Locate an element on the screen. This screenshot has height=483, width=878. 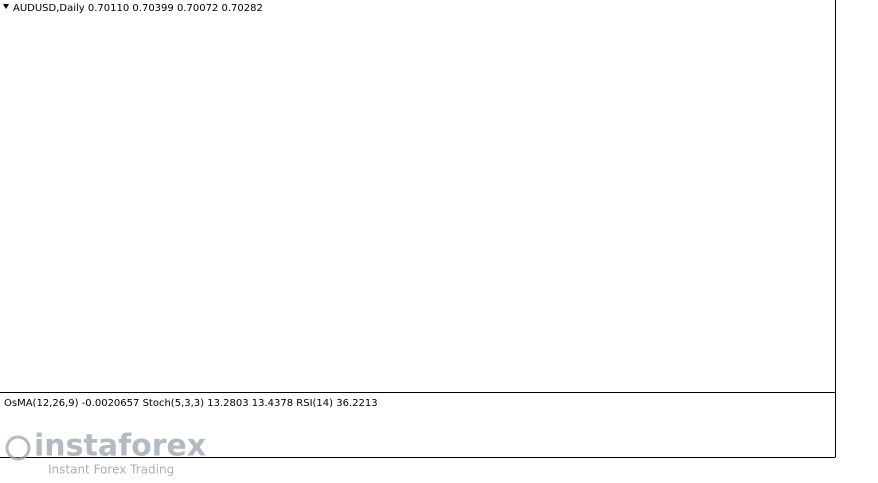
watermark: instaforex Instant Forex Trading is located at coordinates (105, 453).